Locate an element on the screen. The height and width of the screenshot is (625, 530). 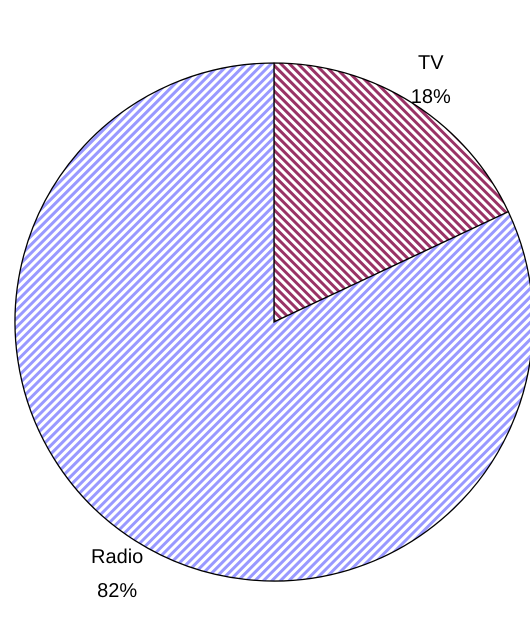
data-label: 82% is located at coordinates (117, 591).